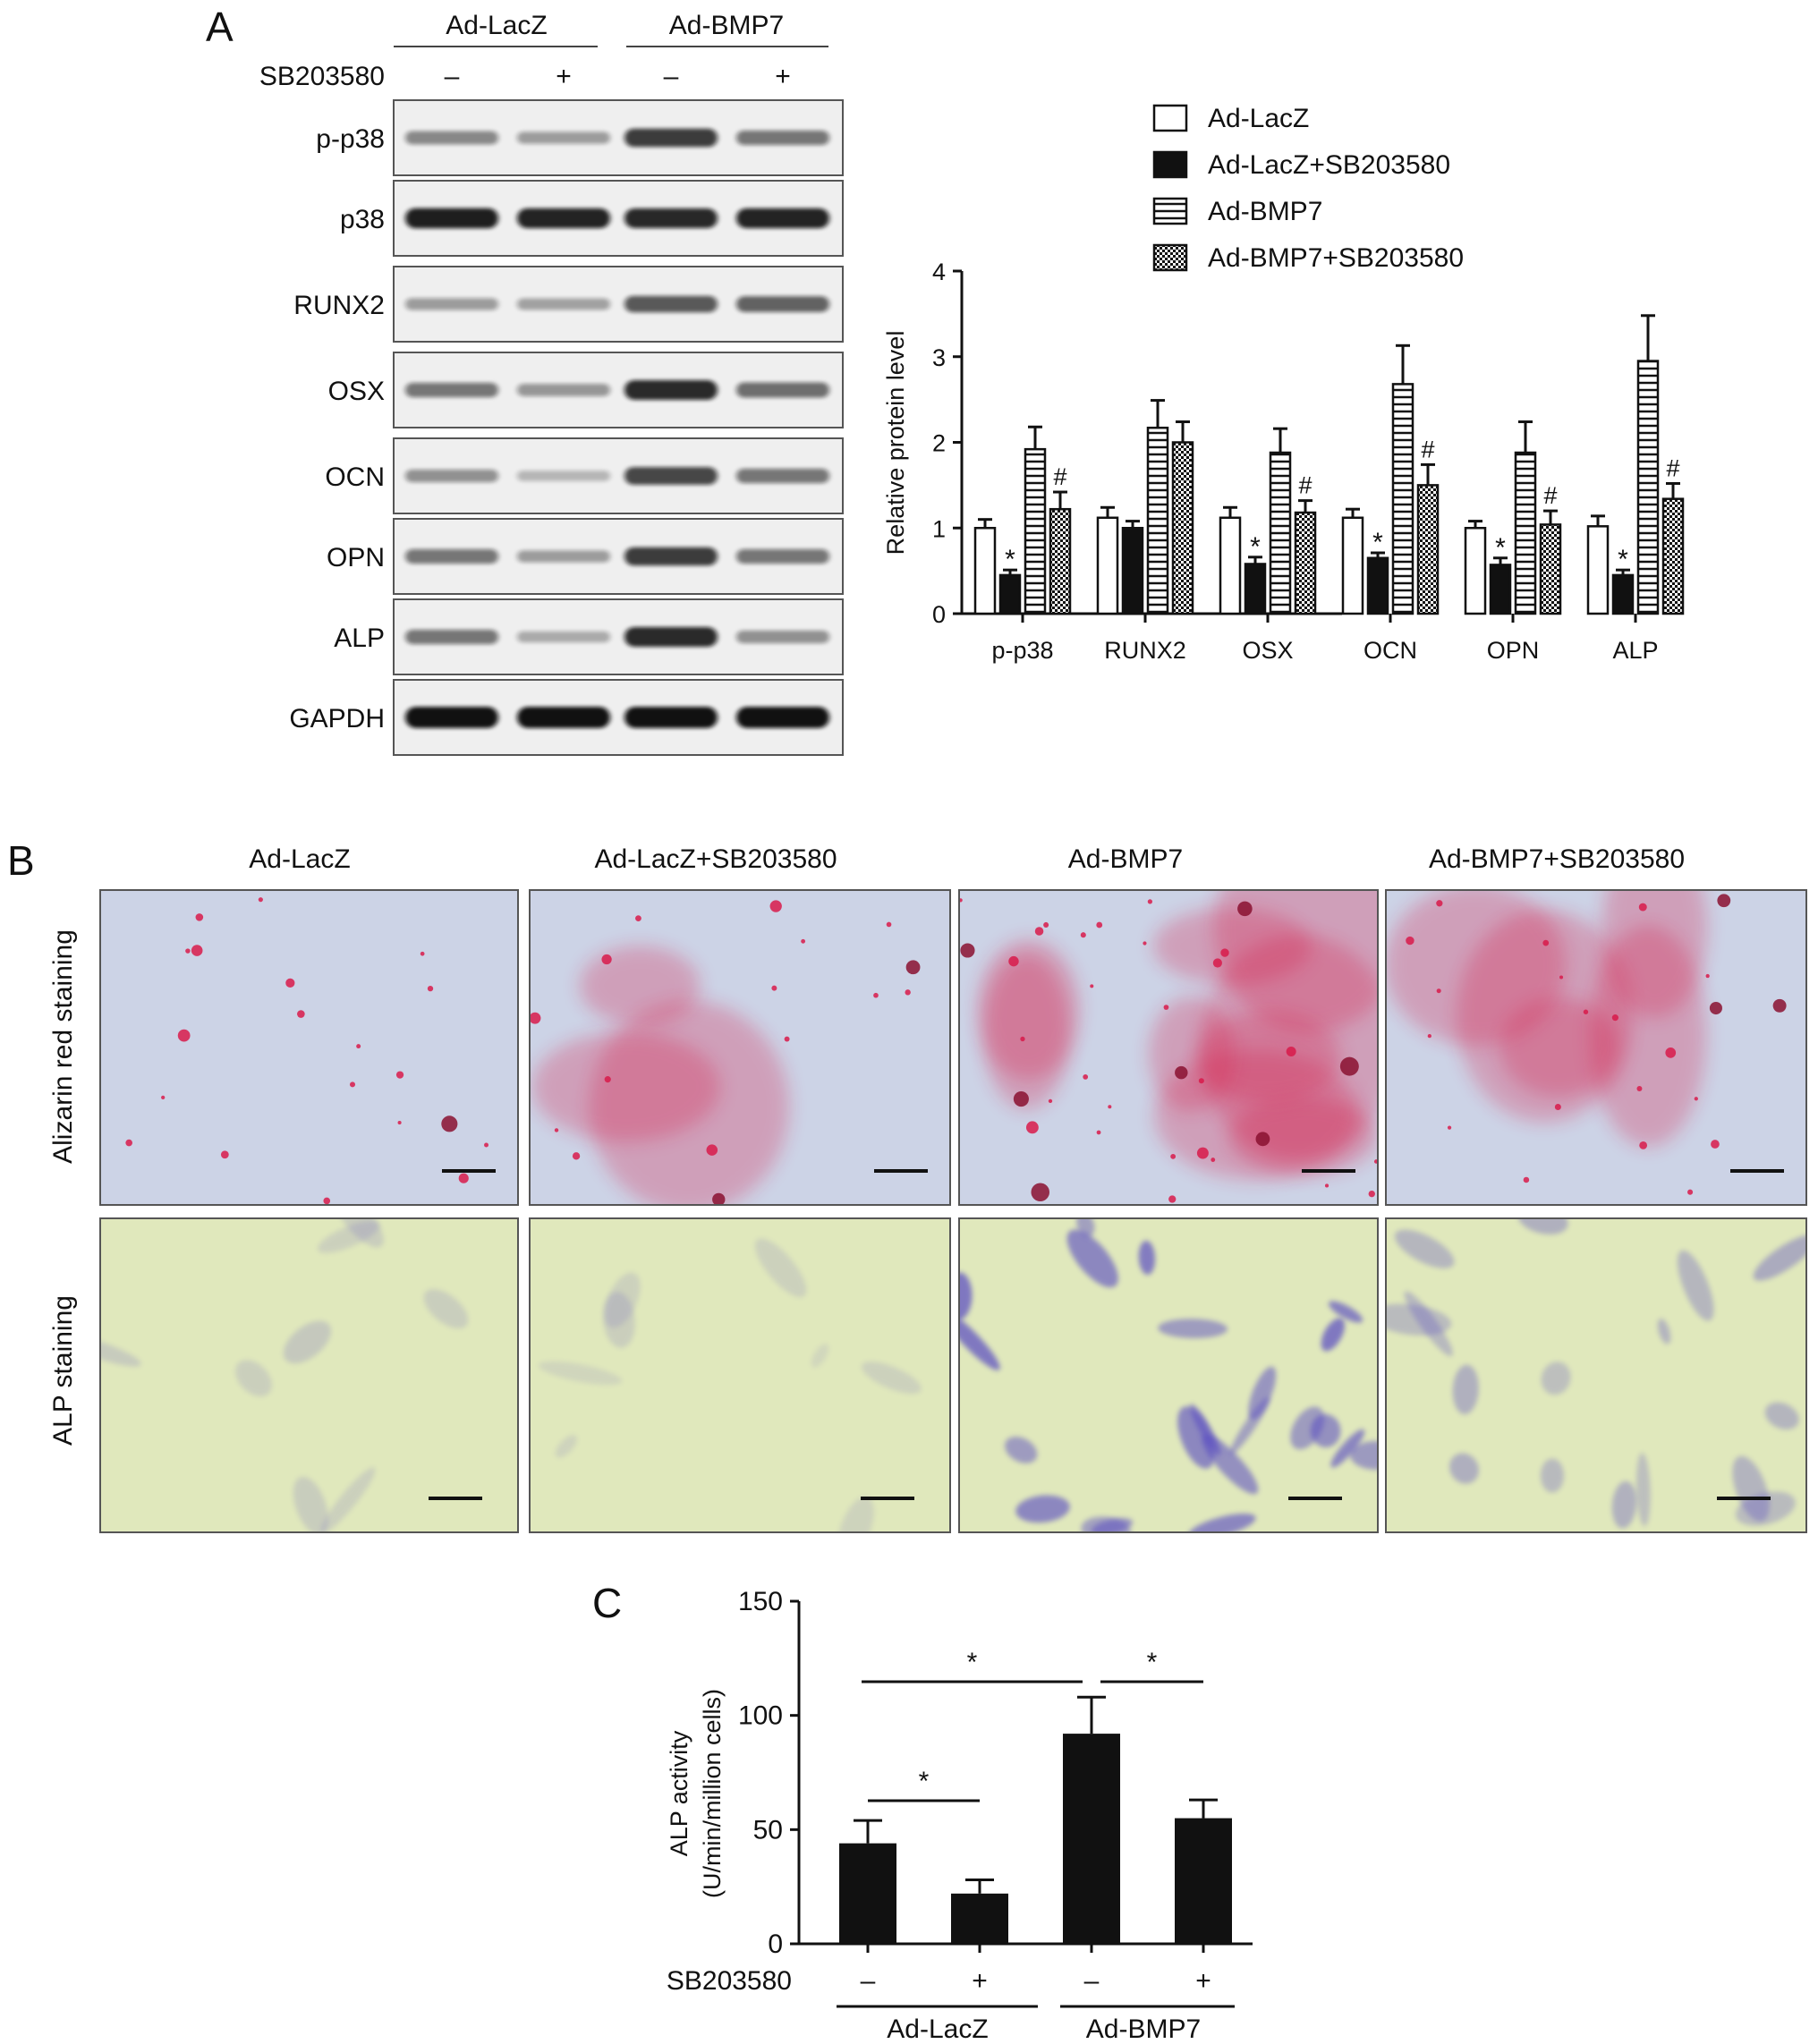 The height and width of the screenshot is (2044, 1818). Describe the element at coordinates (980, 1981) in the screenshot. I see `chart-c-sign: +` at that location.